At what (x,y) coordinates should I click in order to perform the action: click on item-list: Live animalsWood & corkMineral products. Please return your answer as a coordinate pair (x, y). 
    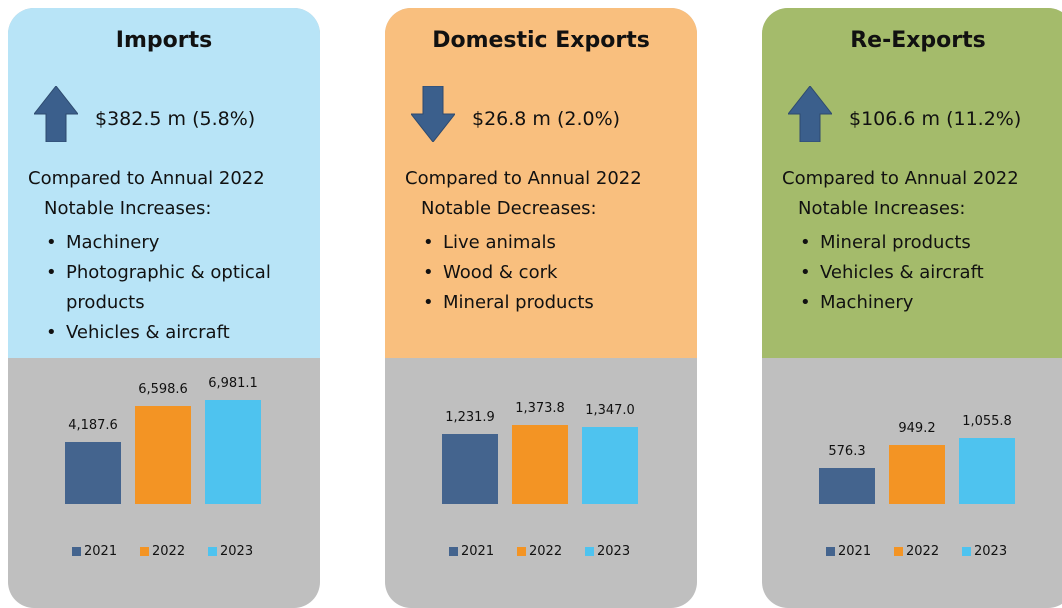
    Looking at the image, I should click on (558, 273).